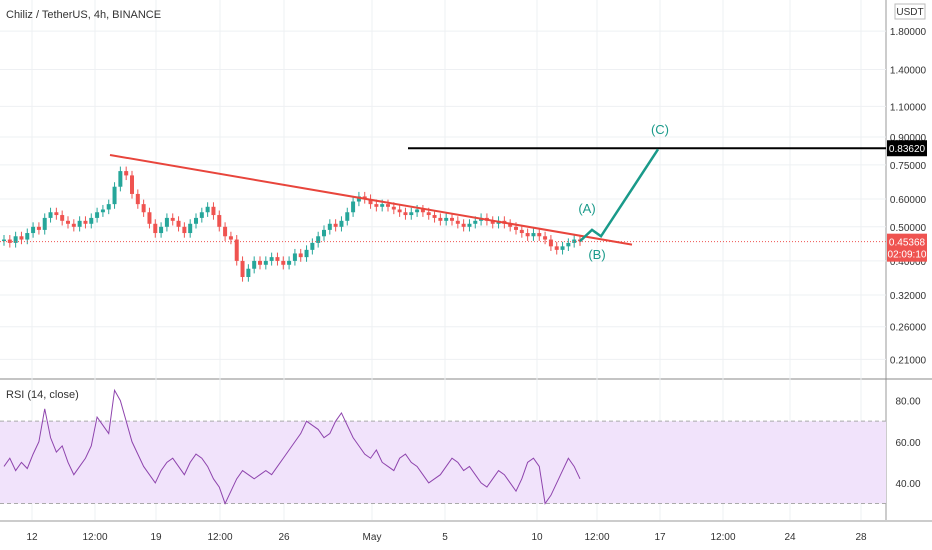 The height and width of the screenshot is (550, 932). Describe the element at coordinates (908, 360) in the screenshot. I see `price-tick-label: 0.21000` at that location.